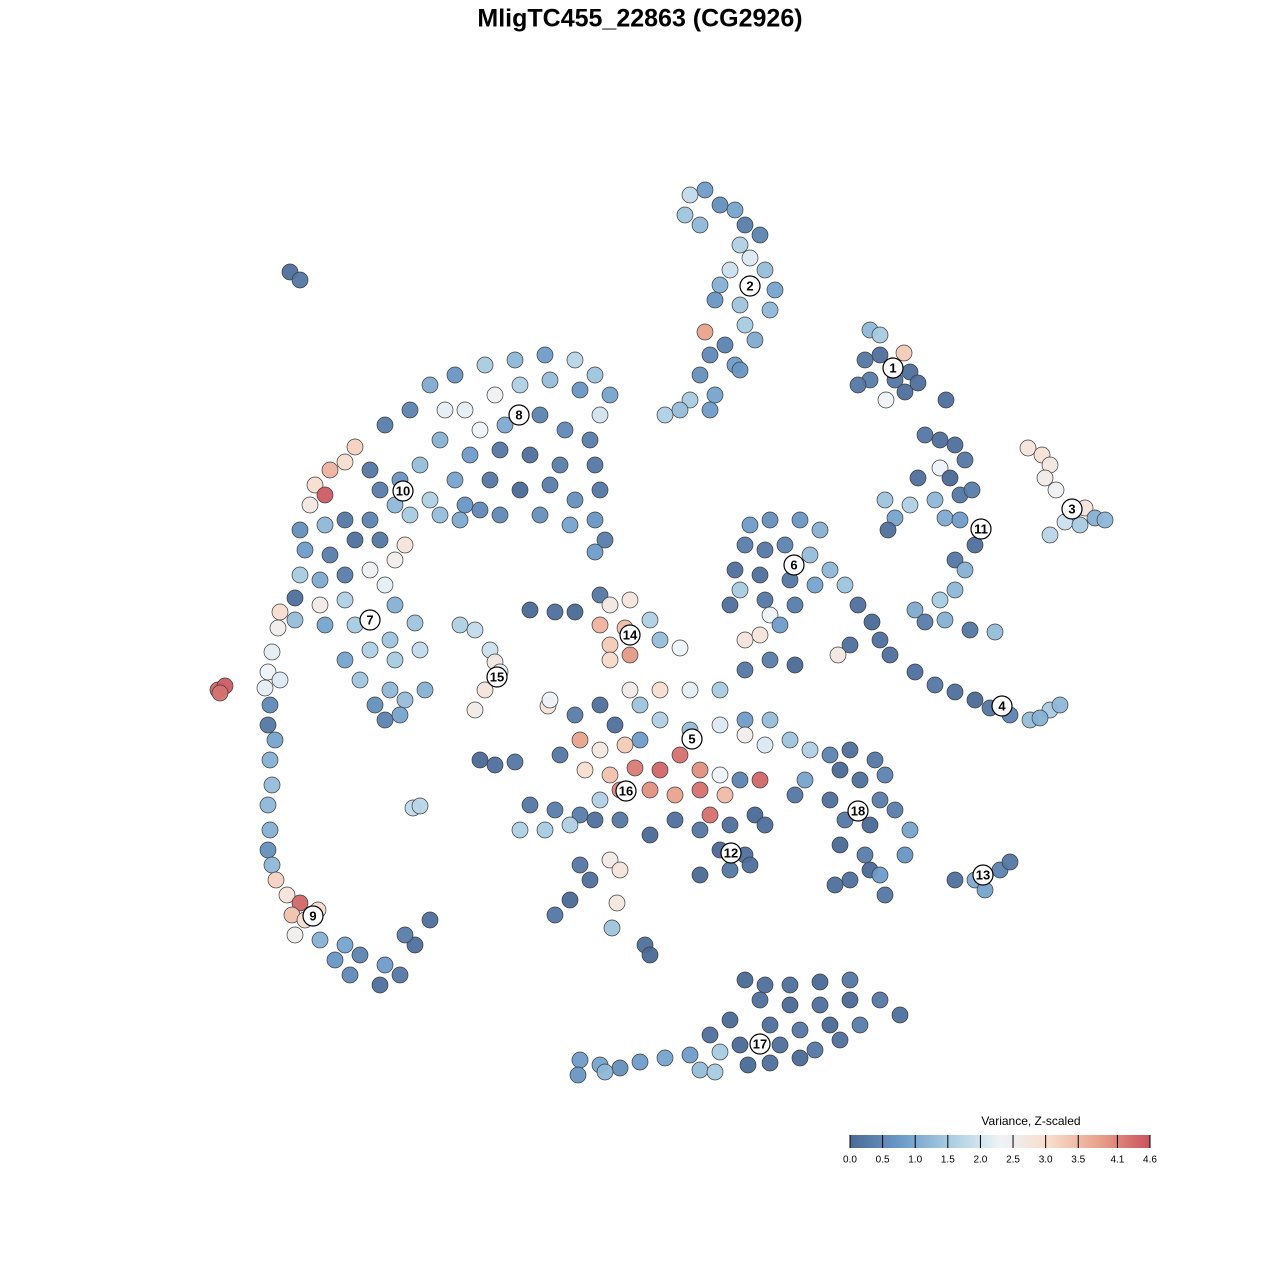 The height and width of the screenshot is (1285, 1280). Describe the element at coordinates (915, 1160) in the screenshot. I see `colorbar-tick-label: 1.0` at that location.